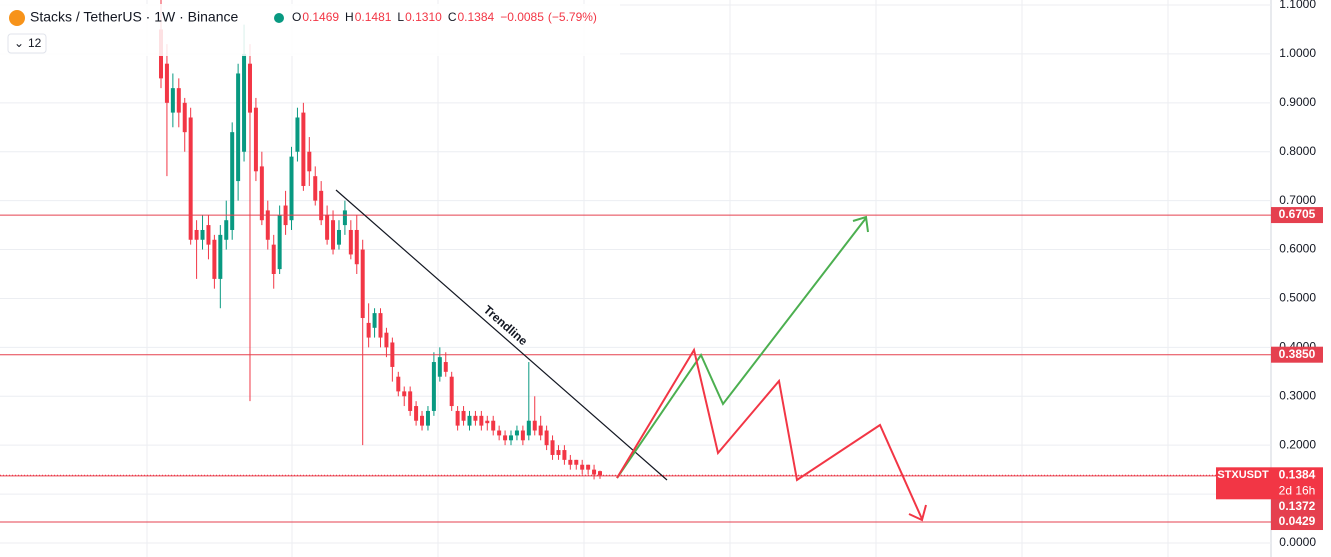 Image resolution: width=1331 pixels, height=557 pixels. What do you see at coordinates (1297, 444) in the screenshot?
I see `y-tick-label: 0.2000` at bounding box center [1297, 444].